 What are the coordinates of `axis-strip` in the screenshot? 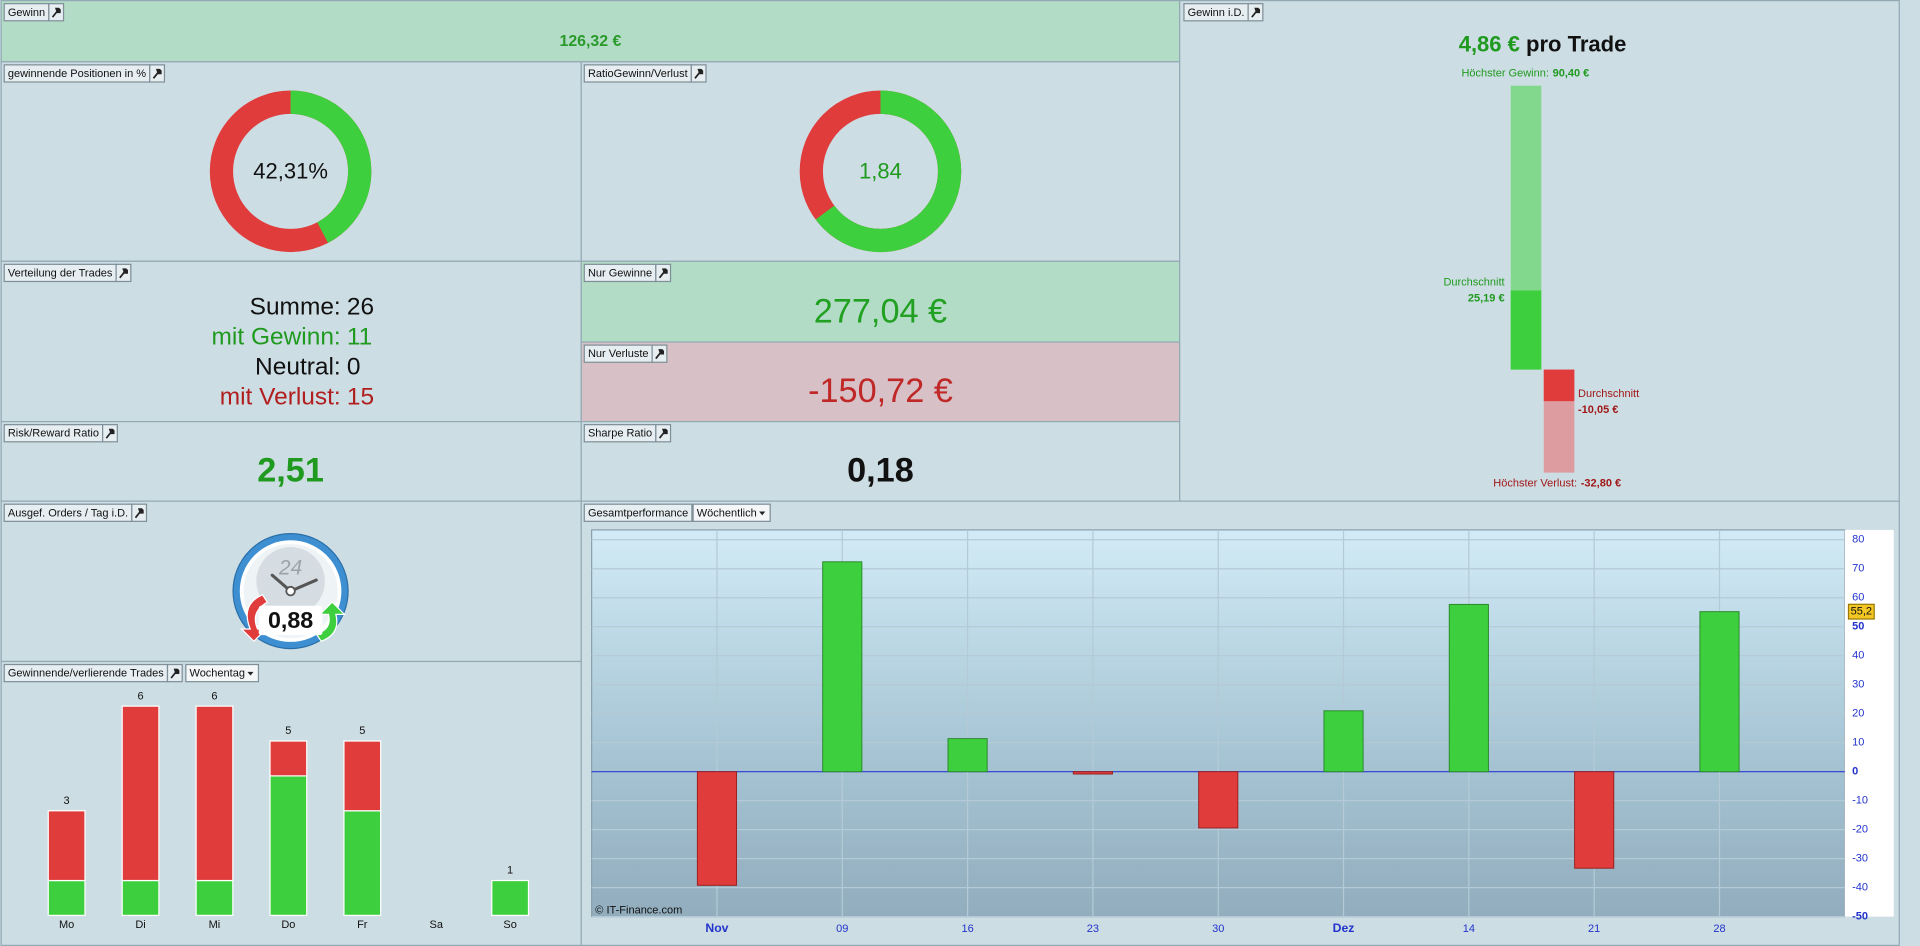 It's located at (1869, 723).